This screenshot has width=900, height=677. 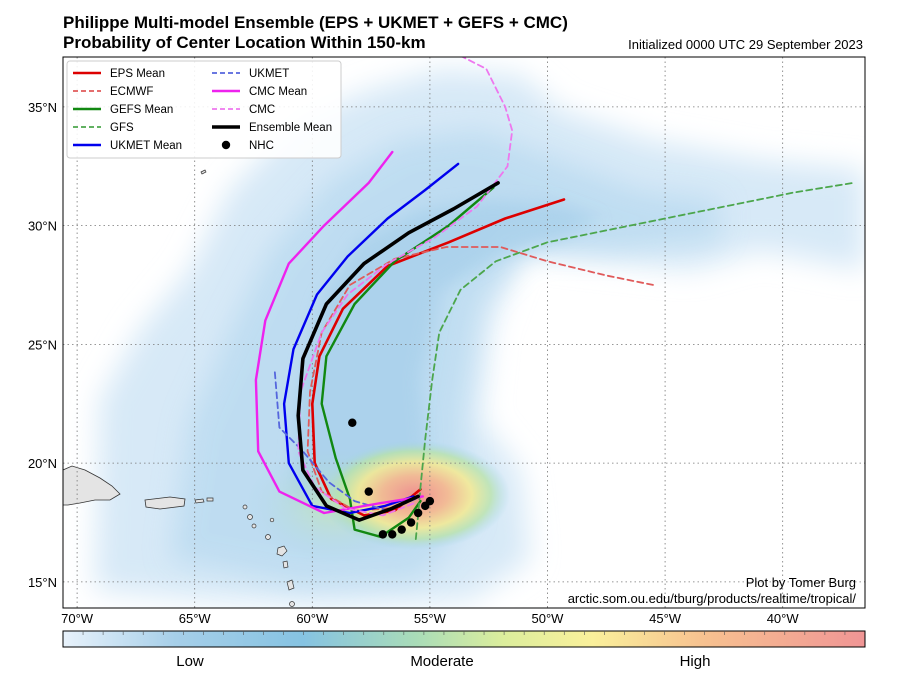 I want to click on track-eps-mean, so click(x=438, y=357).